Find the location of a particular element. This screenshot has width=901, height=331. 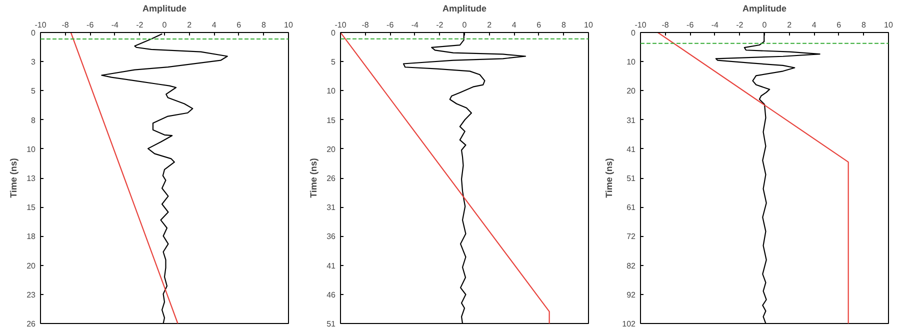

y-tick-label: 82 is located at coordinates (631, 265).